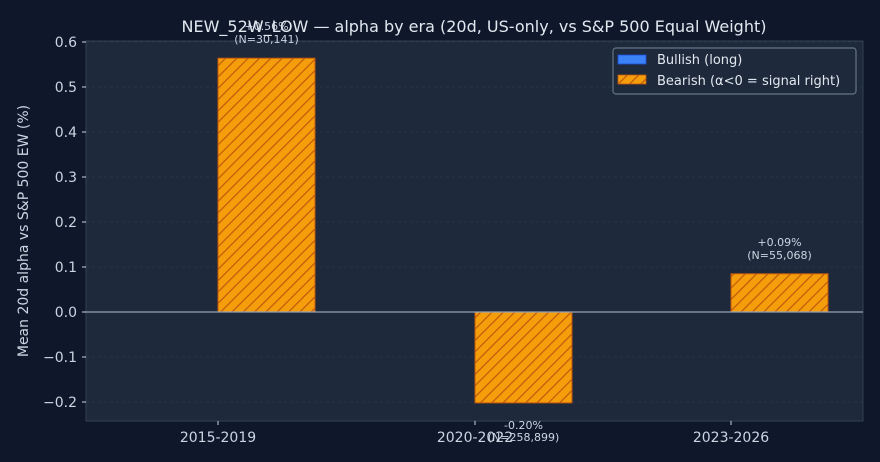 The image size is (880, 462). What do you see at coordinates (66, 313) in the screenshot?
I see `y-tick-label: 0.0` at bounding box center [66, 313].